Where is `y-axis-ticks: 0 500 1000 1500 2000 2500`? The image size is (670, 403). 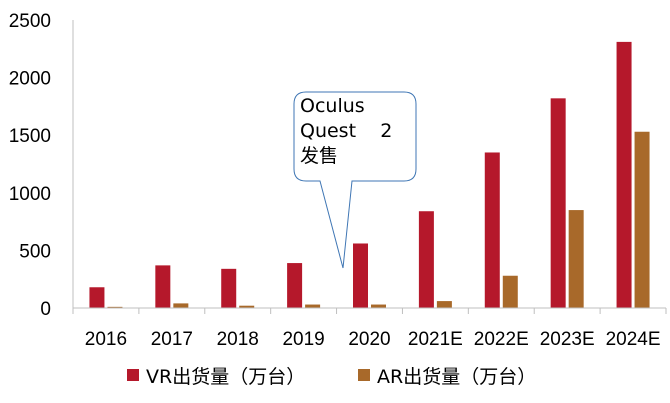
y-axis-ticks: 0 500 1000 1500 2000 2500 is located at coordinates (30, 165).